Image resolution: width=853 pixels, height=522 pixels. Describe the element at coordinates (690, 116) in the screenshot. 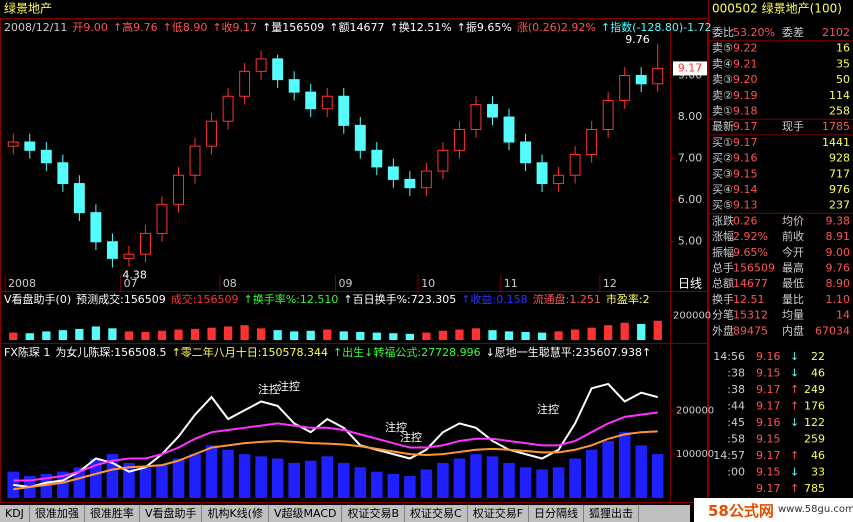

I see `y-tick-label: 8.00` at that location.